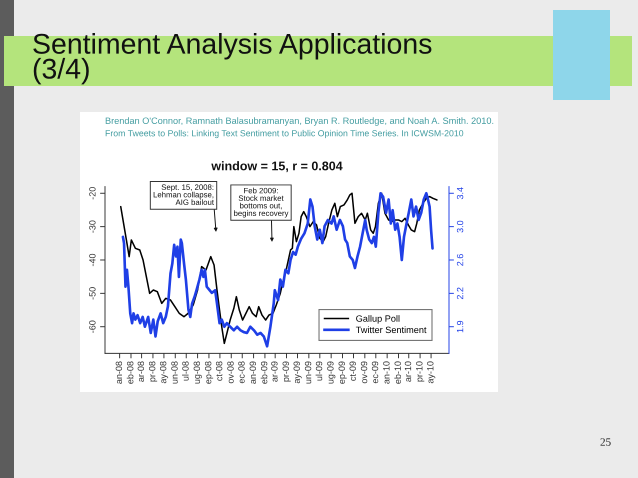 The height and width of the screenshot is (478, 638). I want to click on x-tick-label: ov-09, so click(364, 372).